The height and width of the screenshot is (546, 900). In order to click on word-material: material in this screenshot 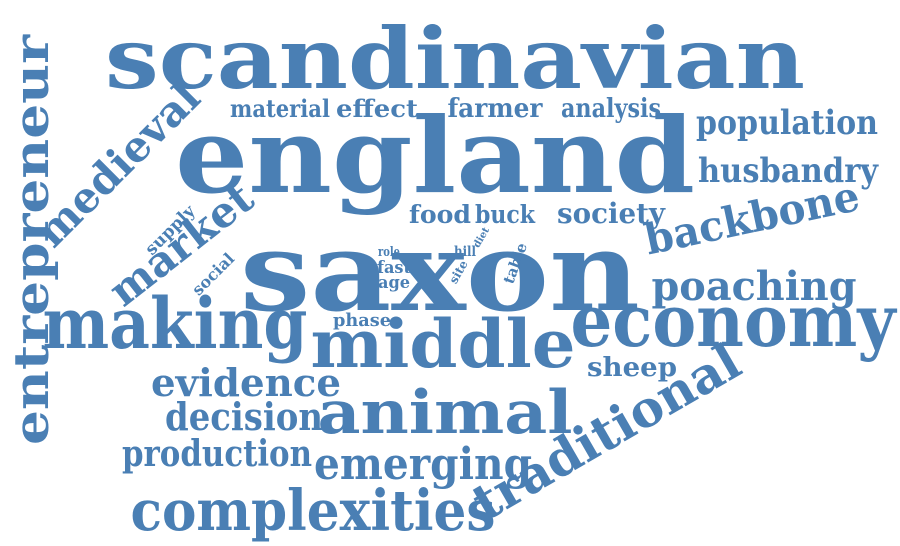, I will do `click(280, 108)`.